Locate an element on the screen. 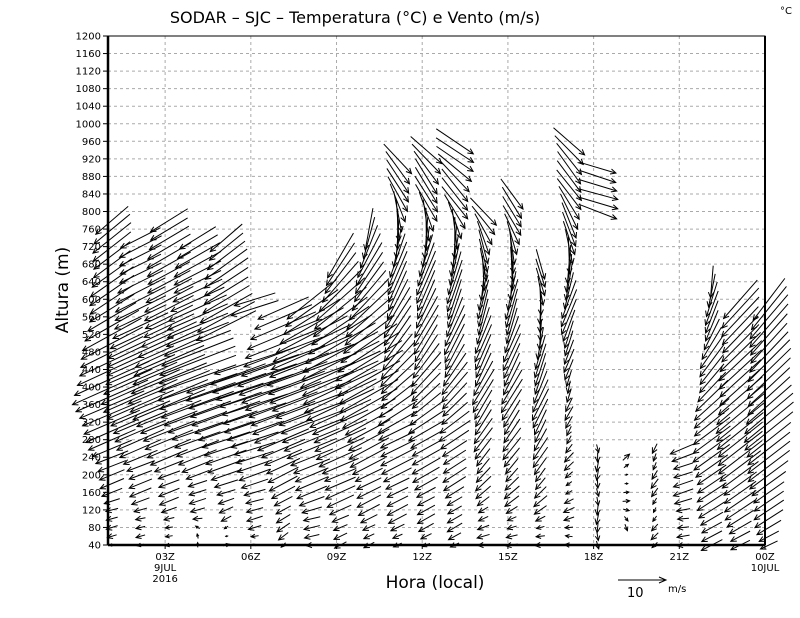  y-tick-label: 920 is located at coordinates (91, 159).